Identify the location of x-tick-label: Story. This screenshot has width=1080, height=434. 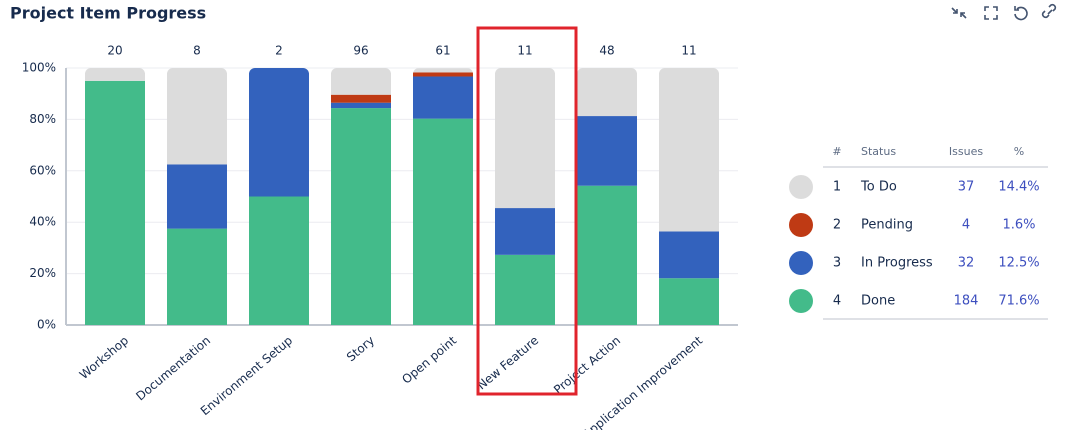
(360, 348).